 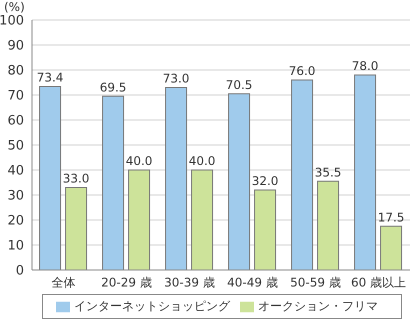 What do you see at coordinates (318, 306) in the screenshot?
I see `legend-label: オークション・フリマ` at bounding box center [318, 306].